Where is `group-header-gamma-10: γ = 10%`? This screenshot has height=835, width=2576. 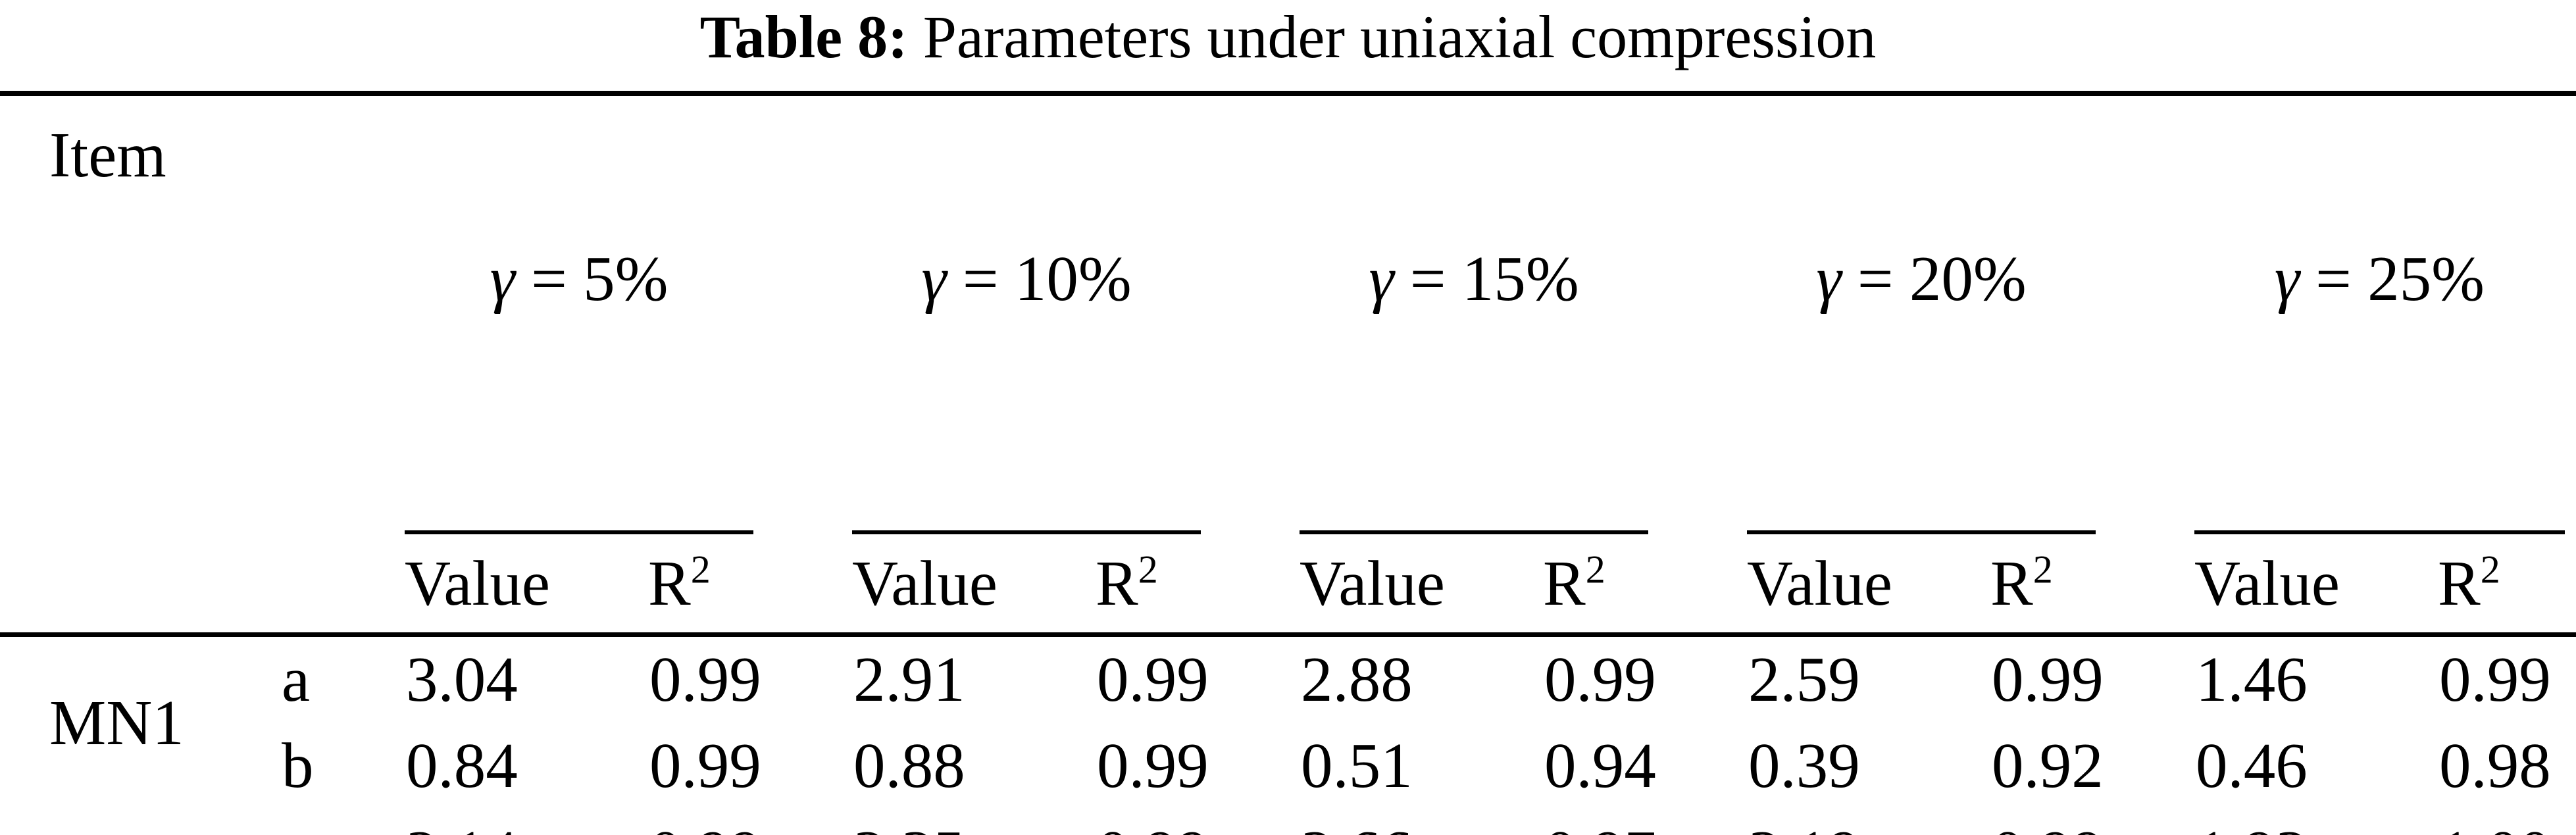 group-header-gamma-10: γ = 10% is located at coordinates (1076, 313).